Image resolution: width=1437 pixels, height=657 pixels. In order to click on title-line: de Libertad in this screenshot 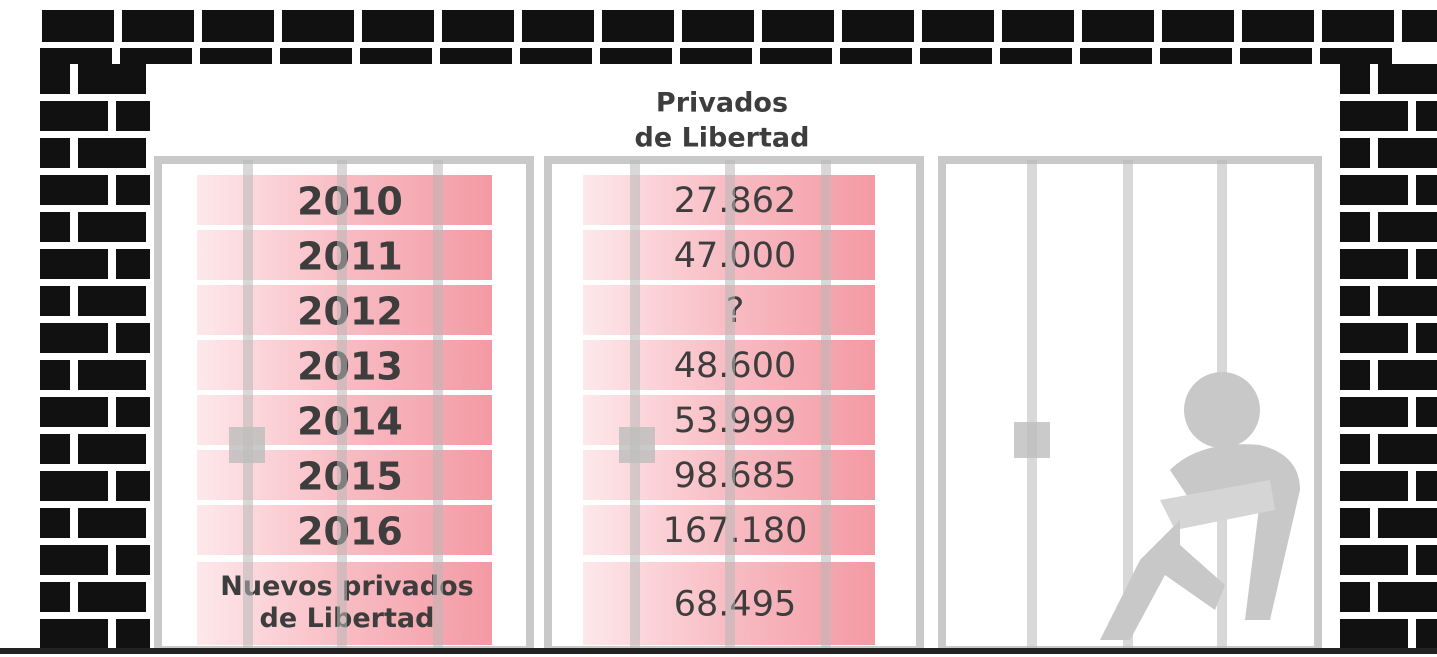, I will do `click(722, 138)`.